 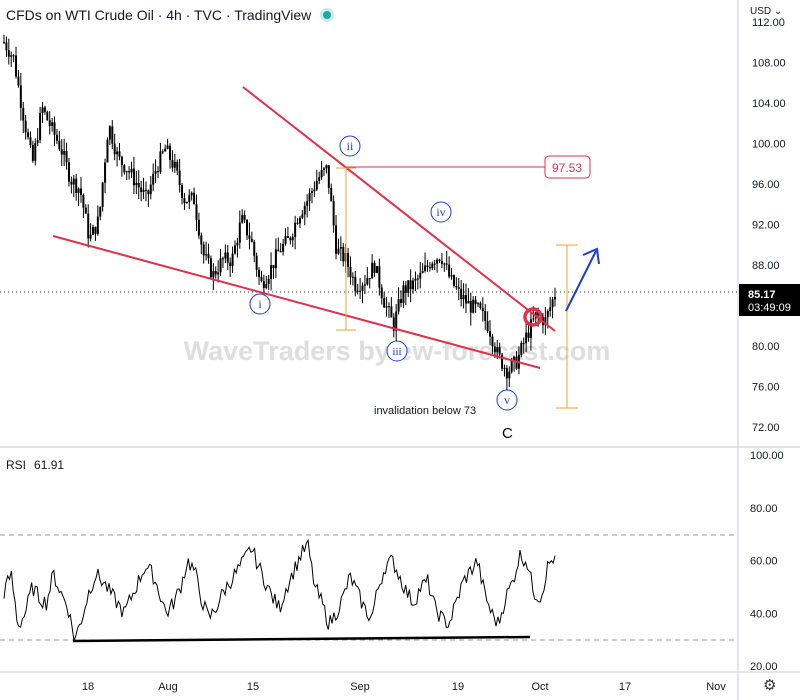 What do you see at coordinates (769, 104) in the screenshot?
I see `price-tick-label: 104.00` at bounding box center [769, 104].